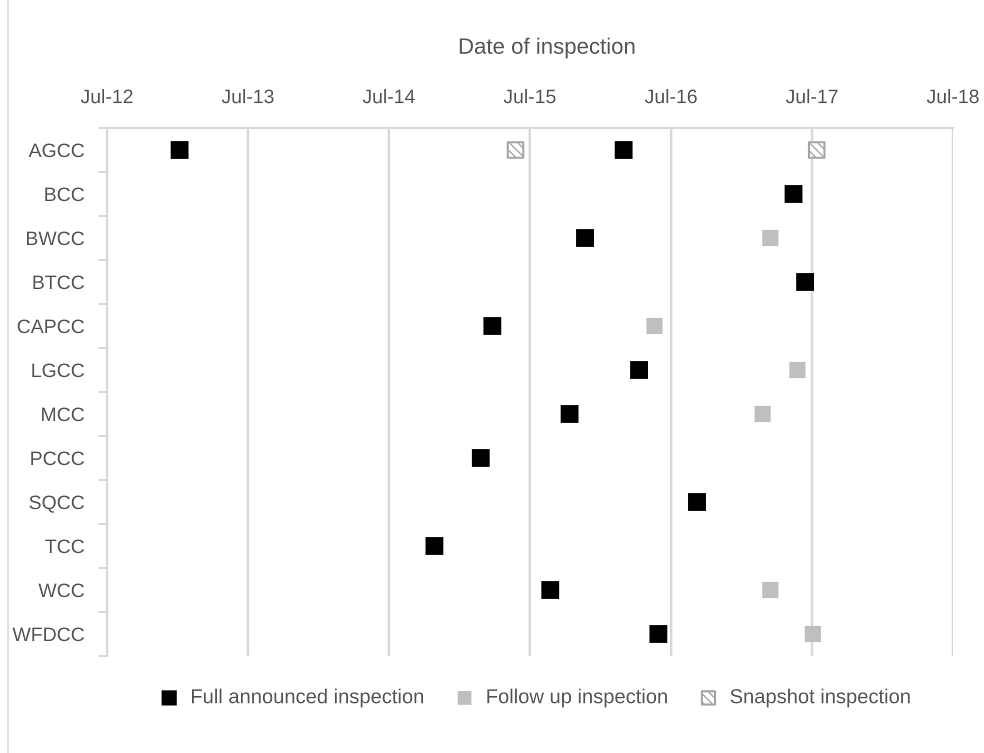 The image size is (984, 753). What do you see at coordinates (58, 282) in the screenshot?
I see `y-tick-label: BTCC` at bounding box center [58, 282].